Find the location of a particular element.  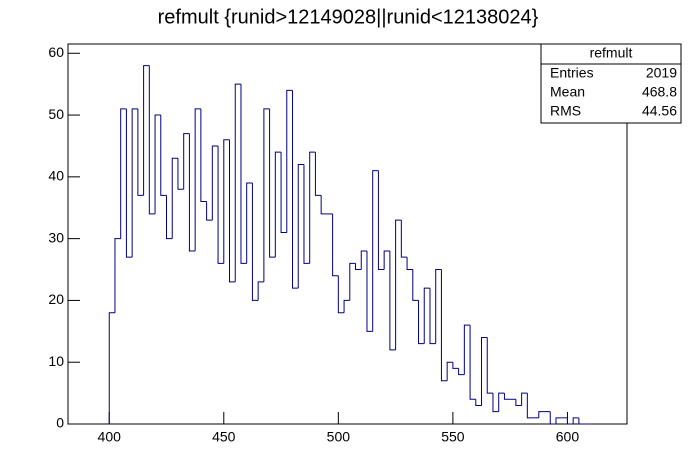

y-tick-label: 10 is located at coordinates (56, 361).